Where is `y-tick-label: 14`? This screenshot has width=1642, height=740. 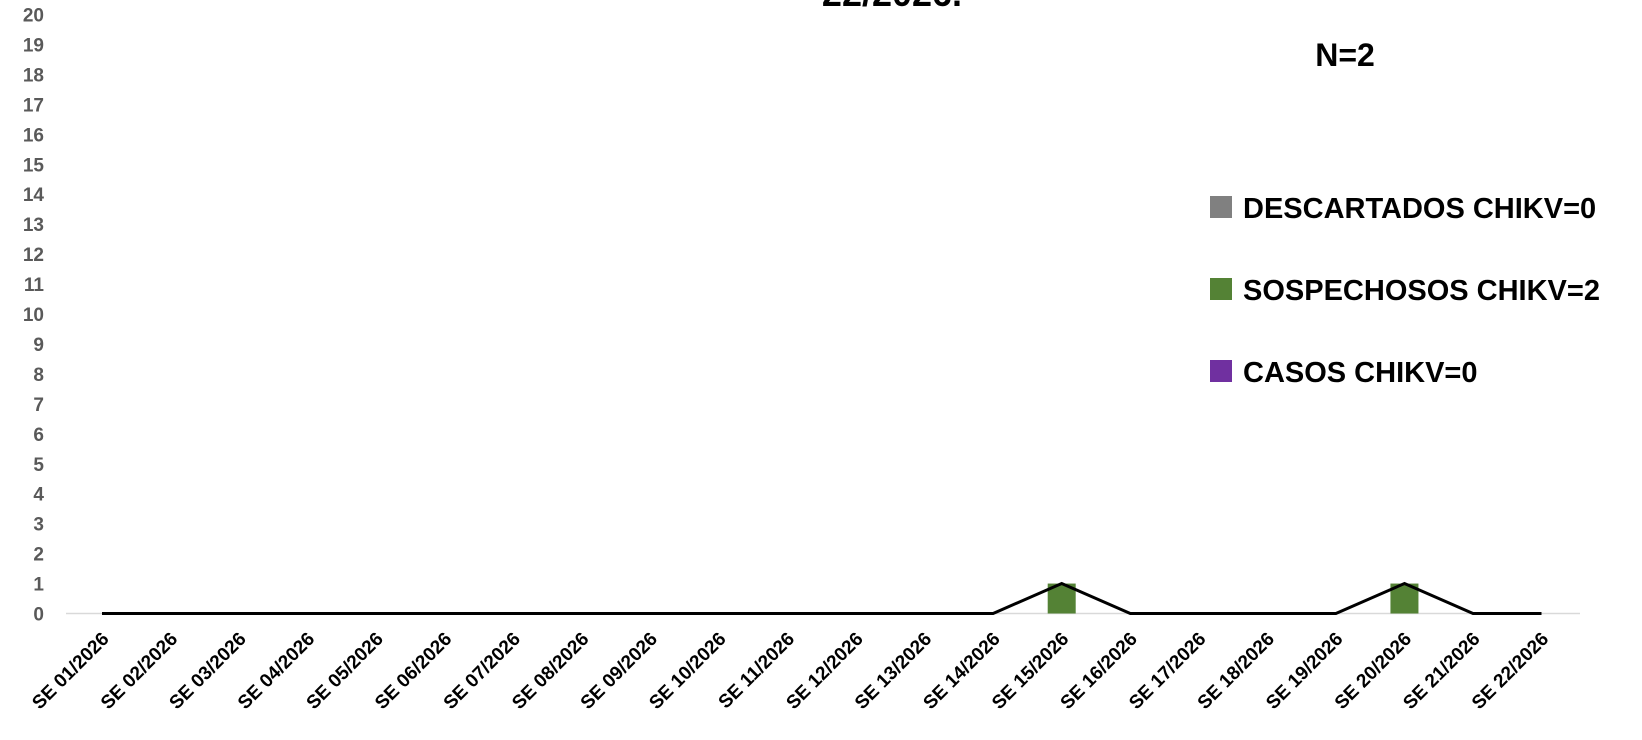
y-tick-label: 14 is located at coordinates (34, 195).